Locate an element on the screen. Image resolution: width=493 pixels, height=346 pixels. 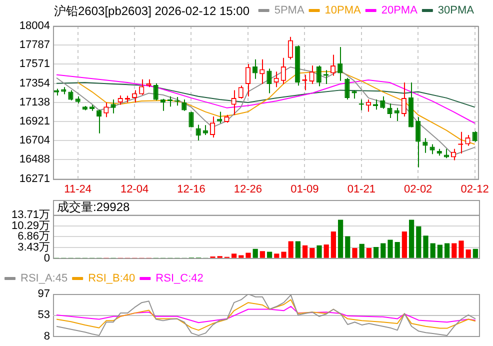
y-tick-label: 13.71万 is located at coordinates (30, 215).